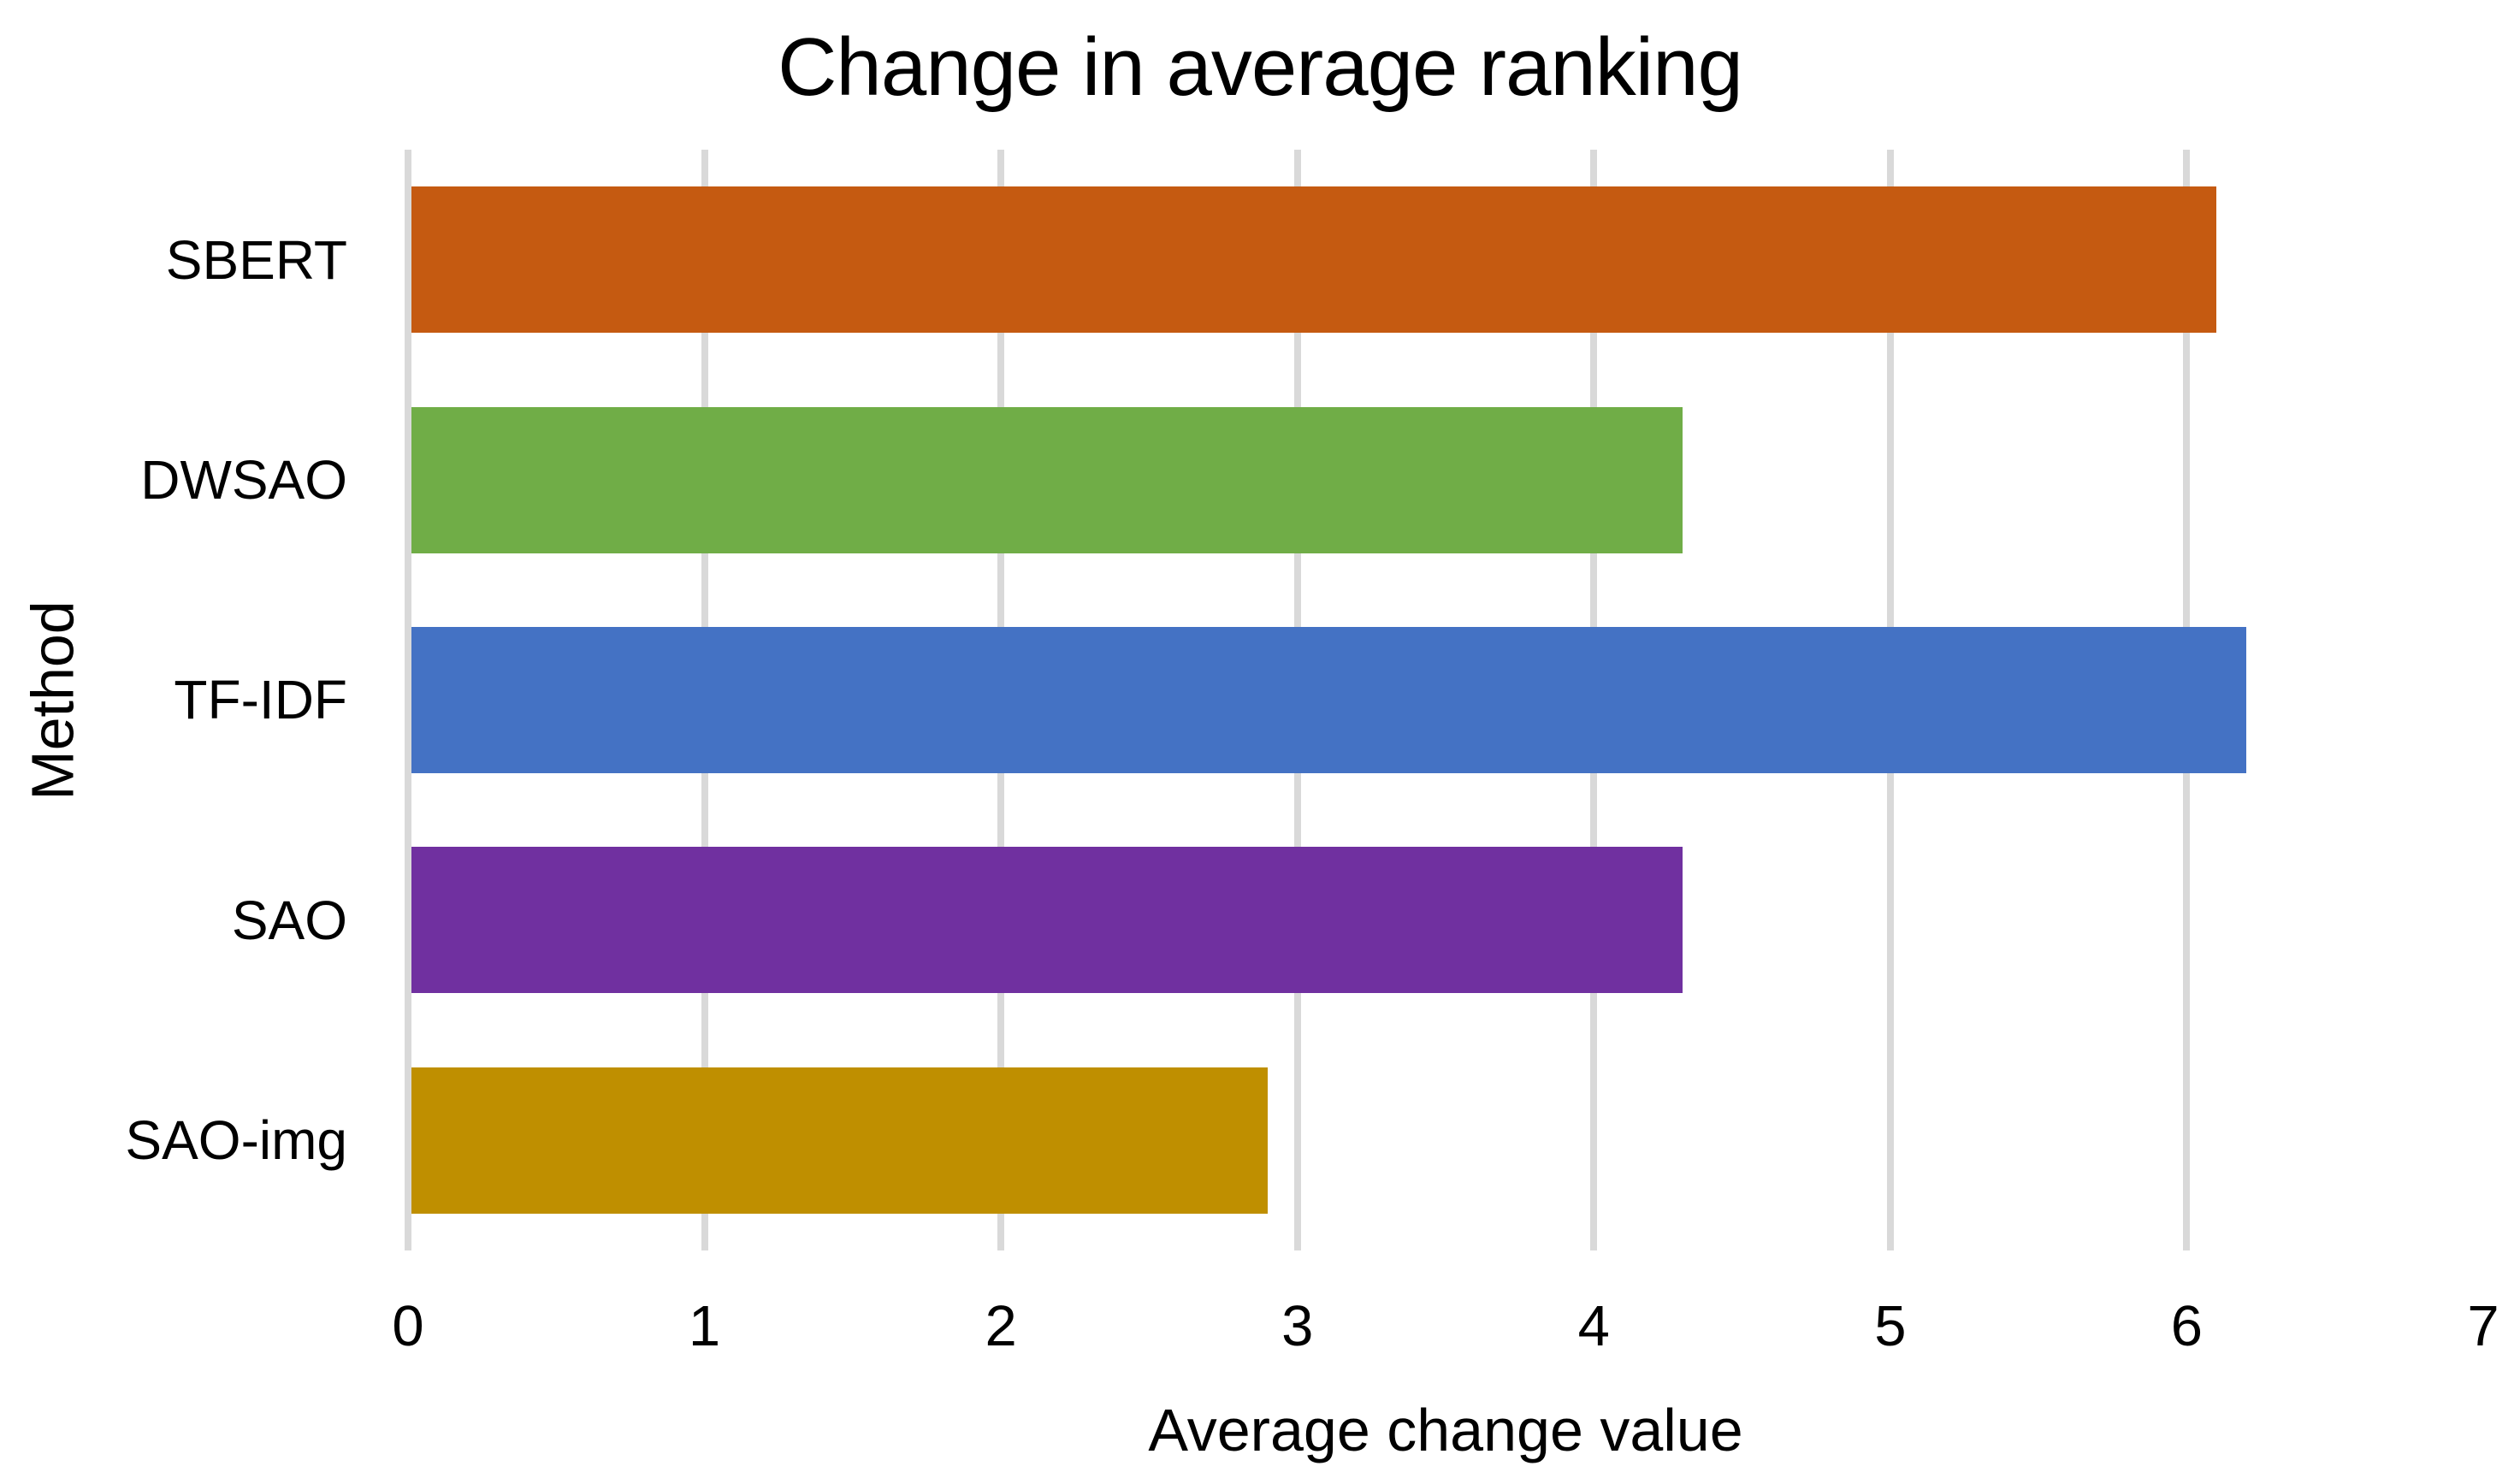 The image size is (2520, 1478). What do you see at coordinates (244, 480) in the screenshot?
I see `category-label-DWSAO: DWSAO` at bounding box center [244, 480].